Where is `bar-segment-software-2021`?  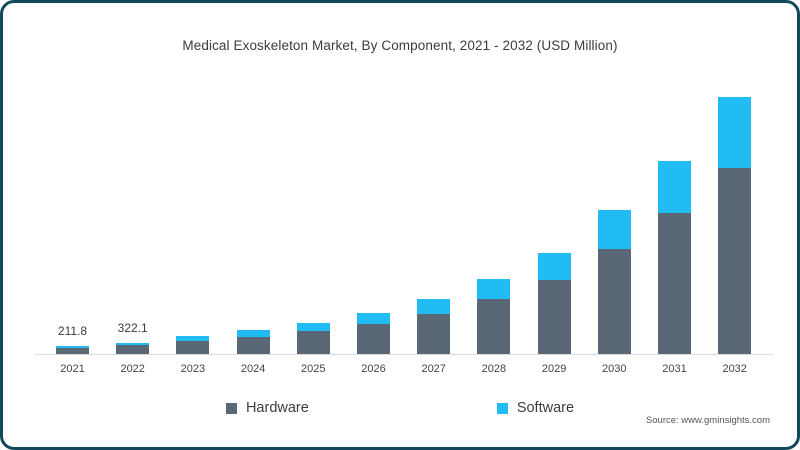 bar-segment-software-2021 is located at coordinates (72, 347).